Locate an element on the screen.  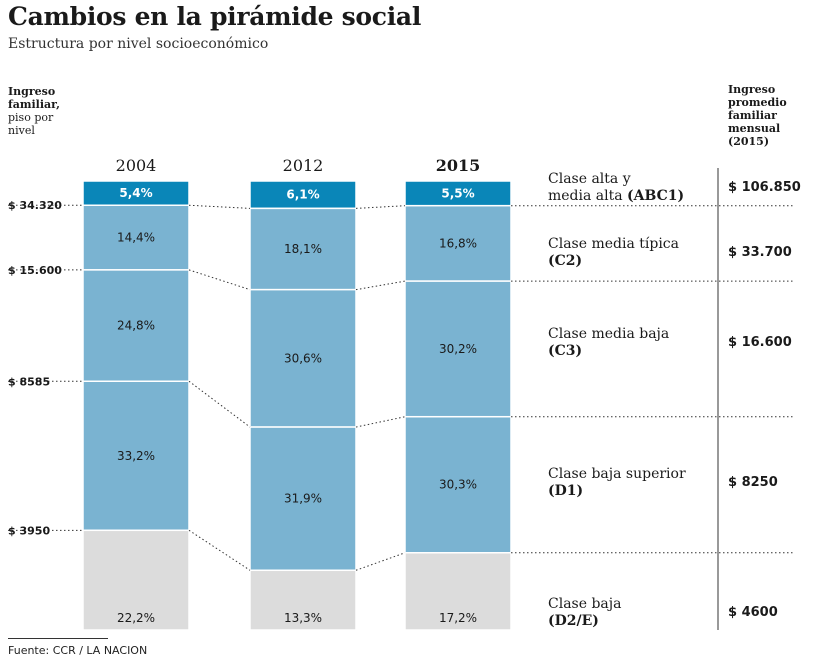
bar-segment-d1-2012 is located at coordinates (303, 499).